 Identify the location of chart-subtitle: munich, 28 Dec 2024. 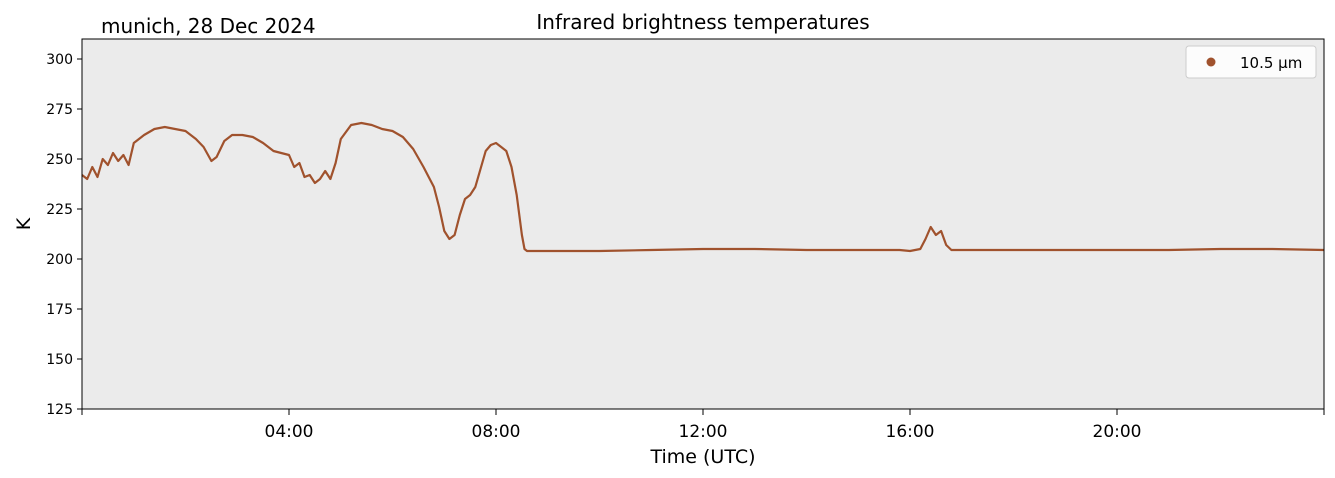
(208, 26).